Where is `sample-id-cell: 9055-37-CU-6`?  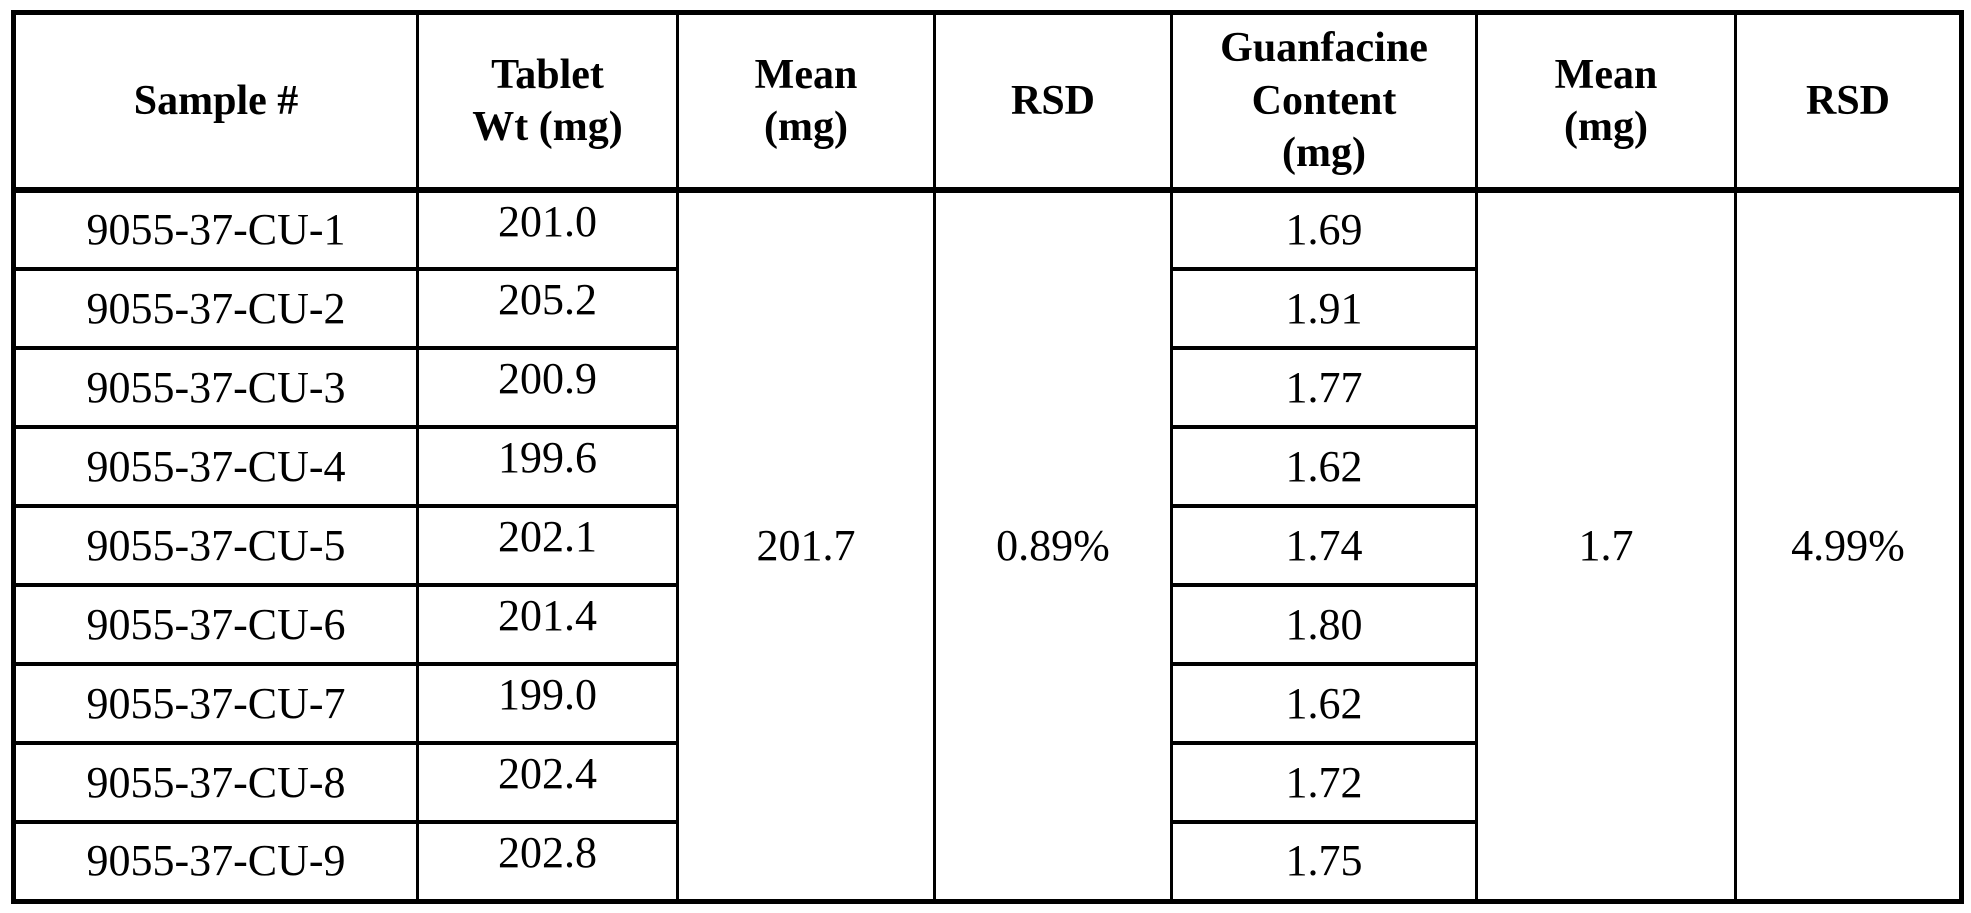
sample-id-cell: 9055-37-CU-6 is located at coordinates (215, 624).